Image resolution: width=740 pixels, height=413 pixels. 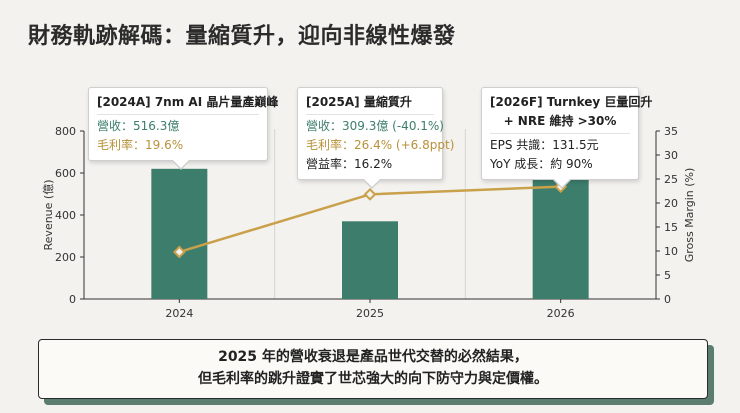 I want to click on revenue-bar-2026, so click(x=560, y=238).